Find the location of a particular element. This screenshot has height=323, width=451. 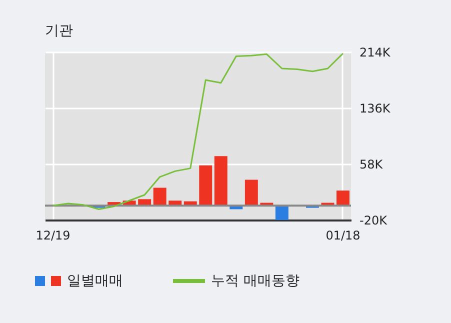

y-tick-label: 58K is located at coordinates (372, 165).